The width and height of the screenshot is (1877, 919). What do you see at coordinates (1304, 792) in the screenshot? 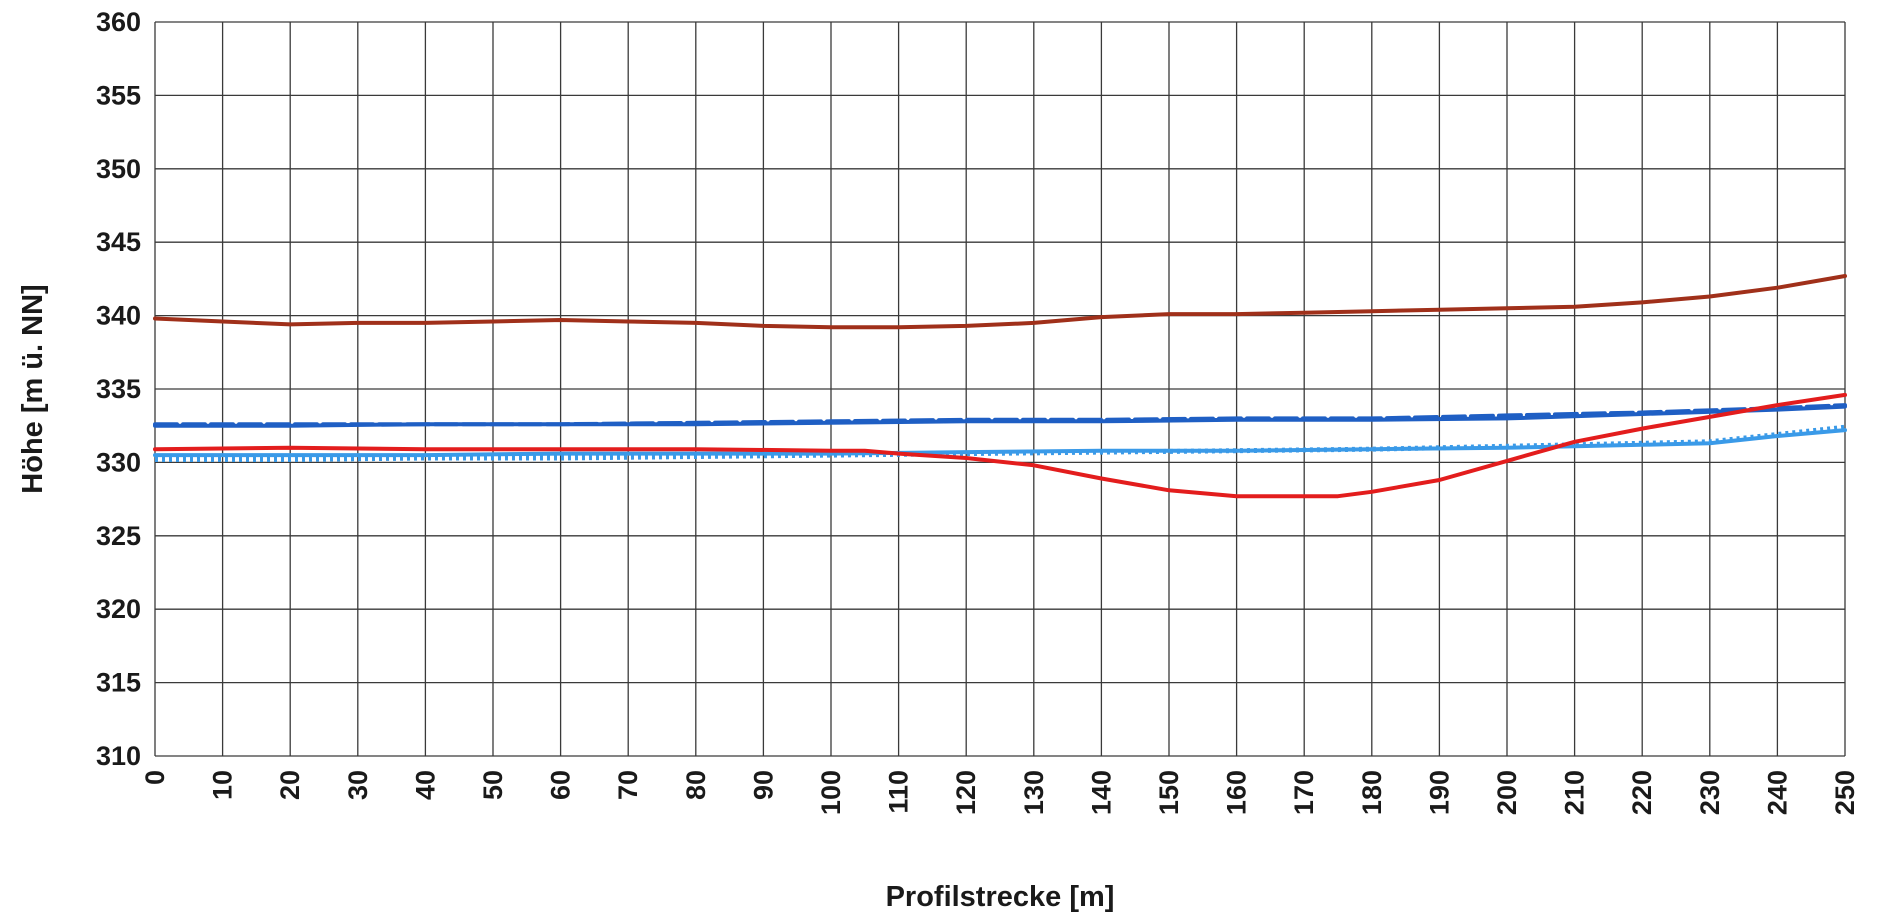
I see `x-tick-label: 170` at bounding box center [1304, 792].